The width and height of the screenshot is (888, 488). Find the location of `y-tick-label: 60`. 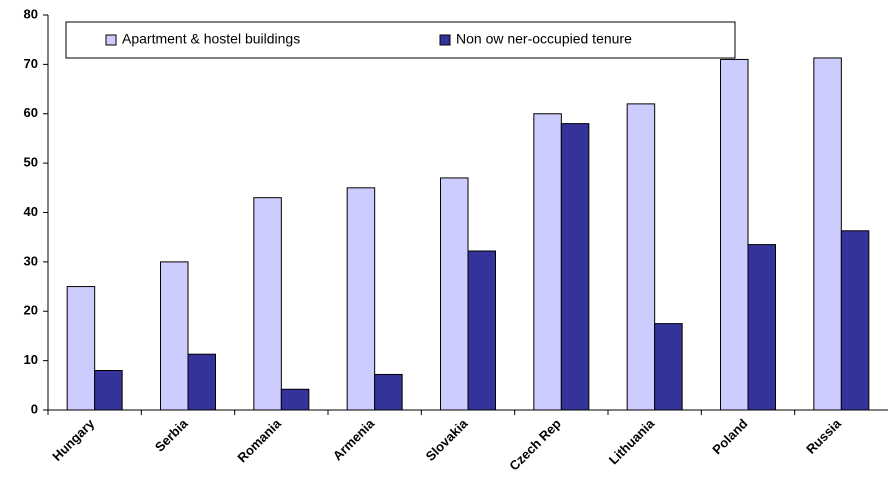

y-tick-label: 60 is located at coordinates (31, 112).